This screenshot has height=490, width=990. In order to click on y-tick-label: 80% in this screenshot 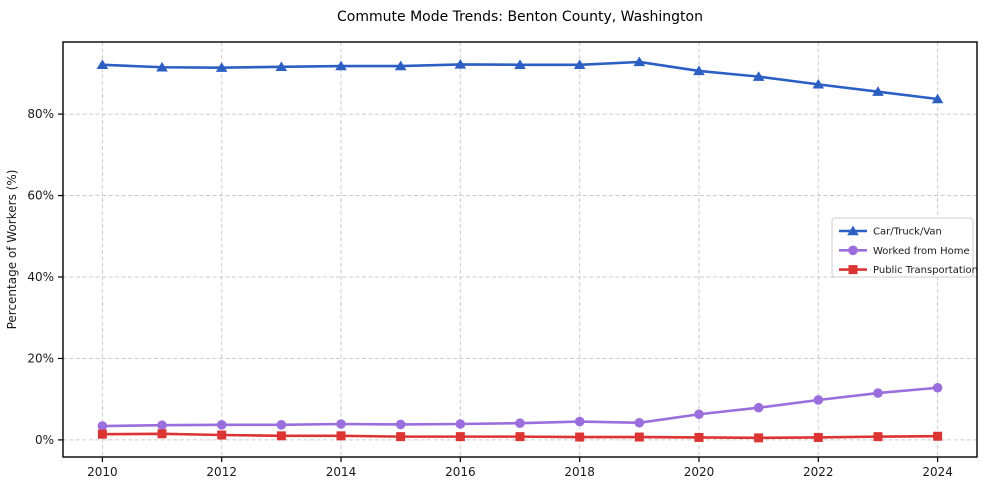, I will do `click(40, 114)`.